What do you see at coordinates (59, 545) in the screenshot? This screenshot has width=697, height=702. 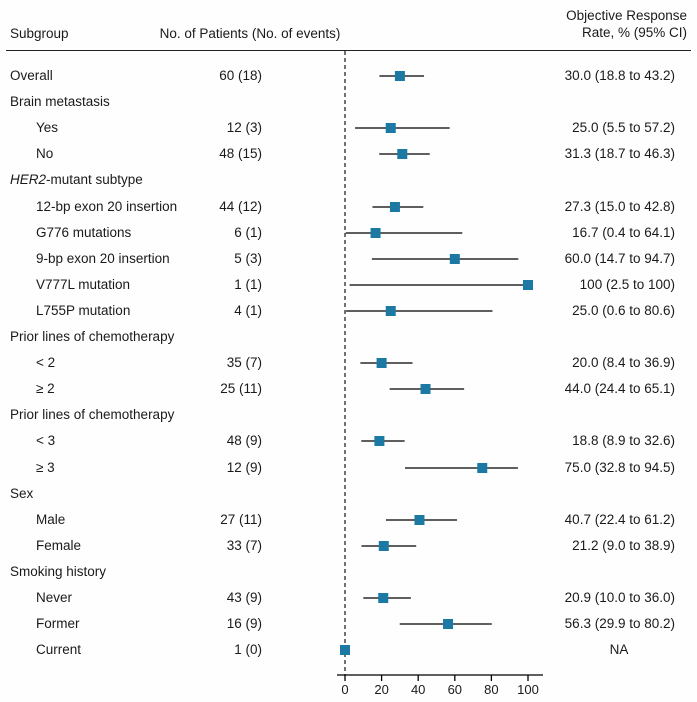 I see `subgroup-label: Female` at bounding box center [59, 545].